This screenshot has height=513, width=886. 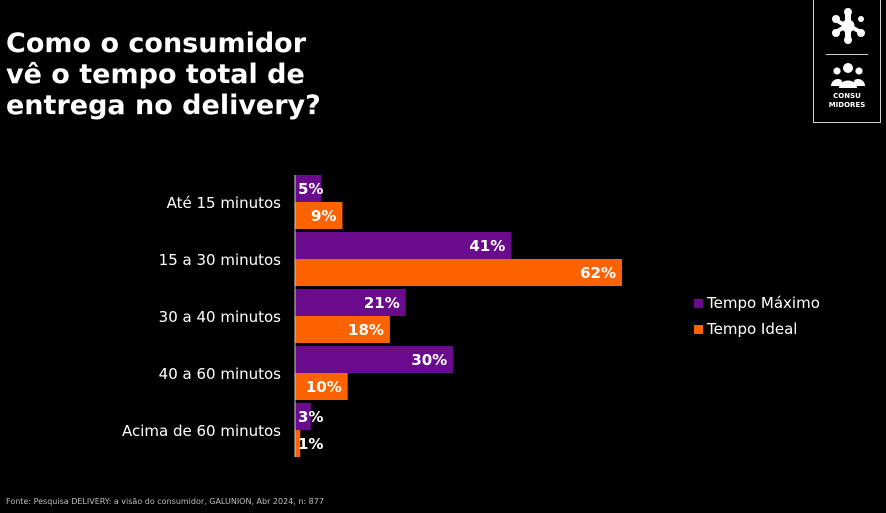 I want to click on bar-tempo-ideal-40-a-60-minutos, so click(x=321, y=386).